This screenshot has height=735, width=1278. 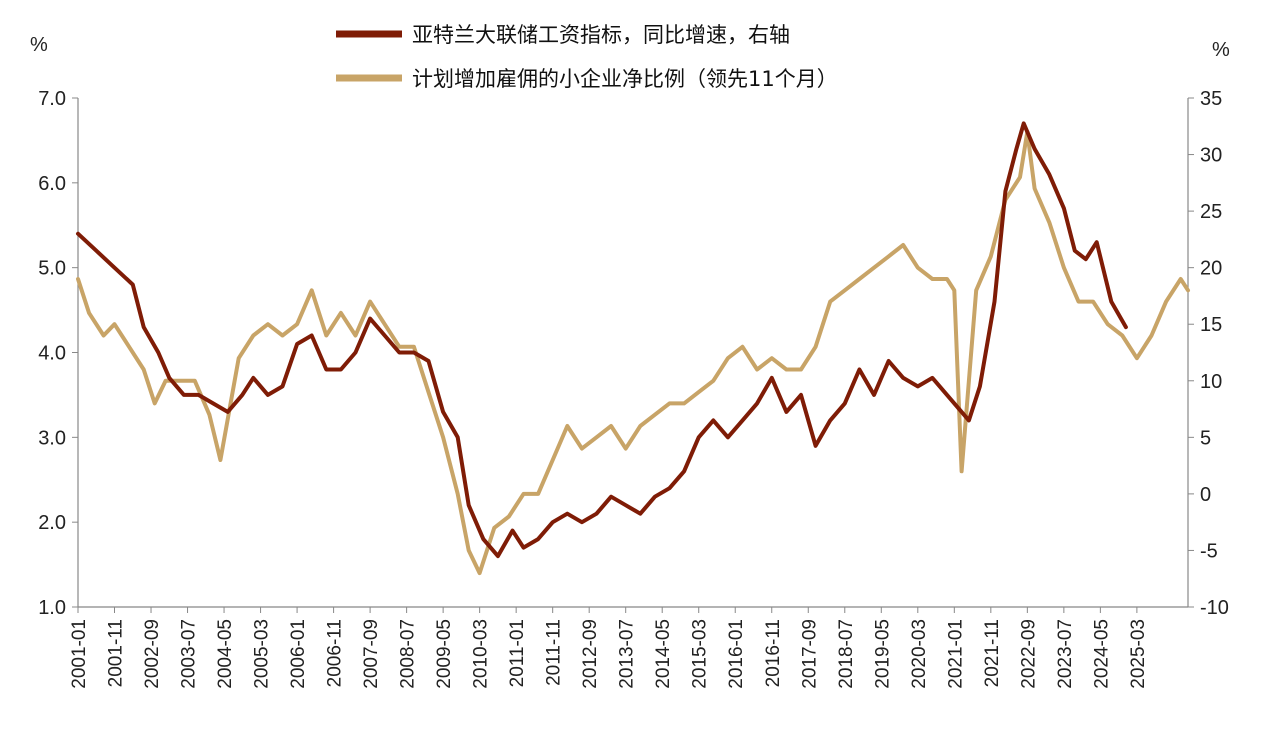 I want to click on x-axis-tick-label: 2002-09, so click(x=152, y=654).